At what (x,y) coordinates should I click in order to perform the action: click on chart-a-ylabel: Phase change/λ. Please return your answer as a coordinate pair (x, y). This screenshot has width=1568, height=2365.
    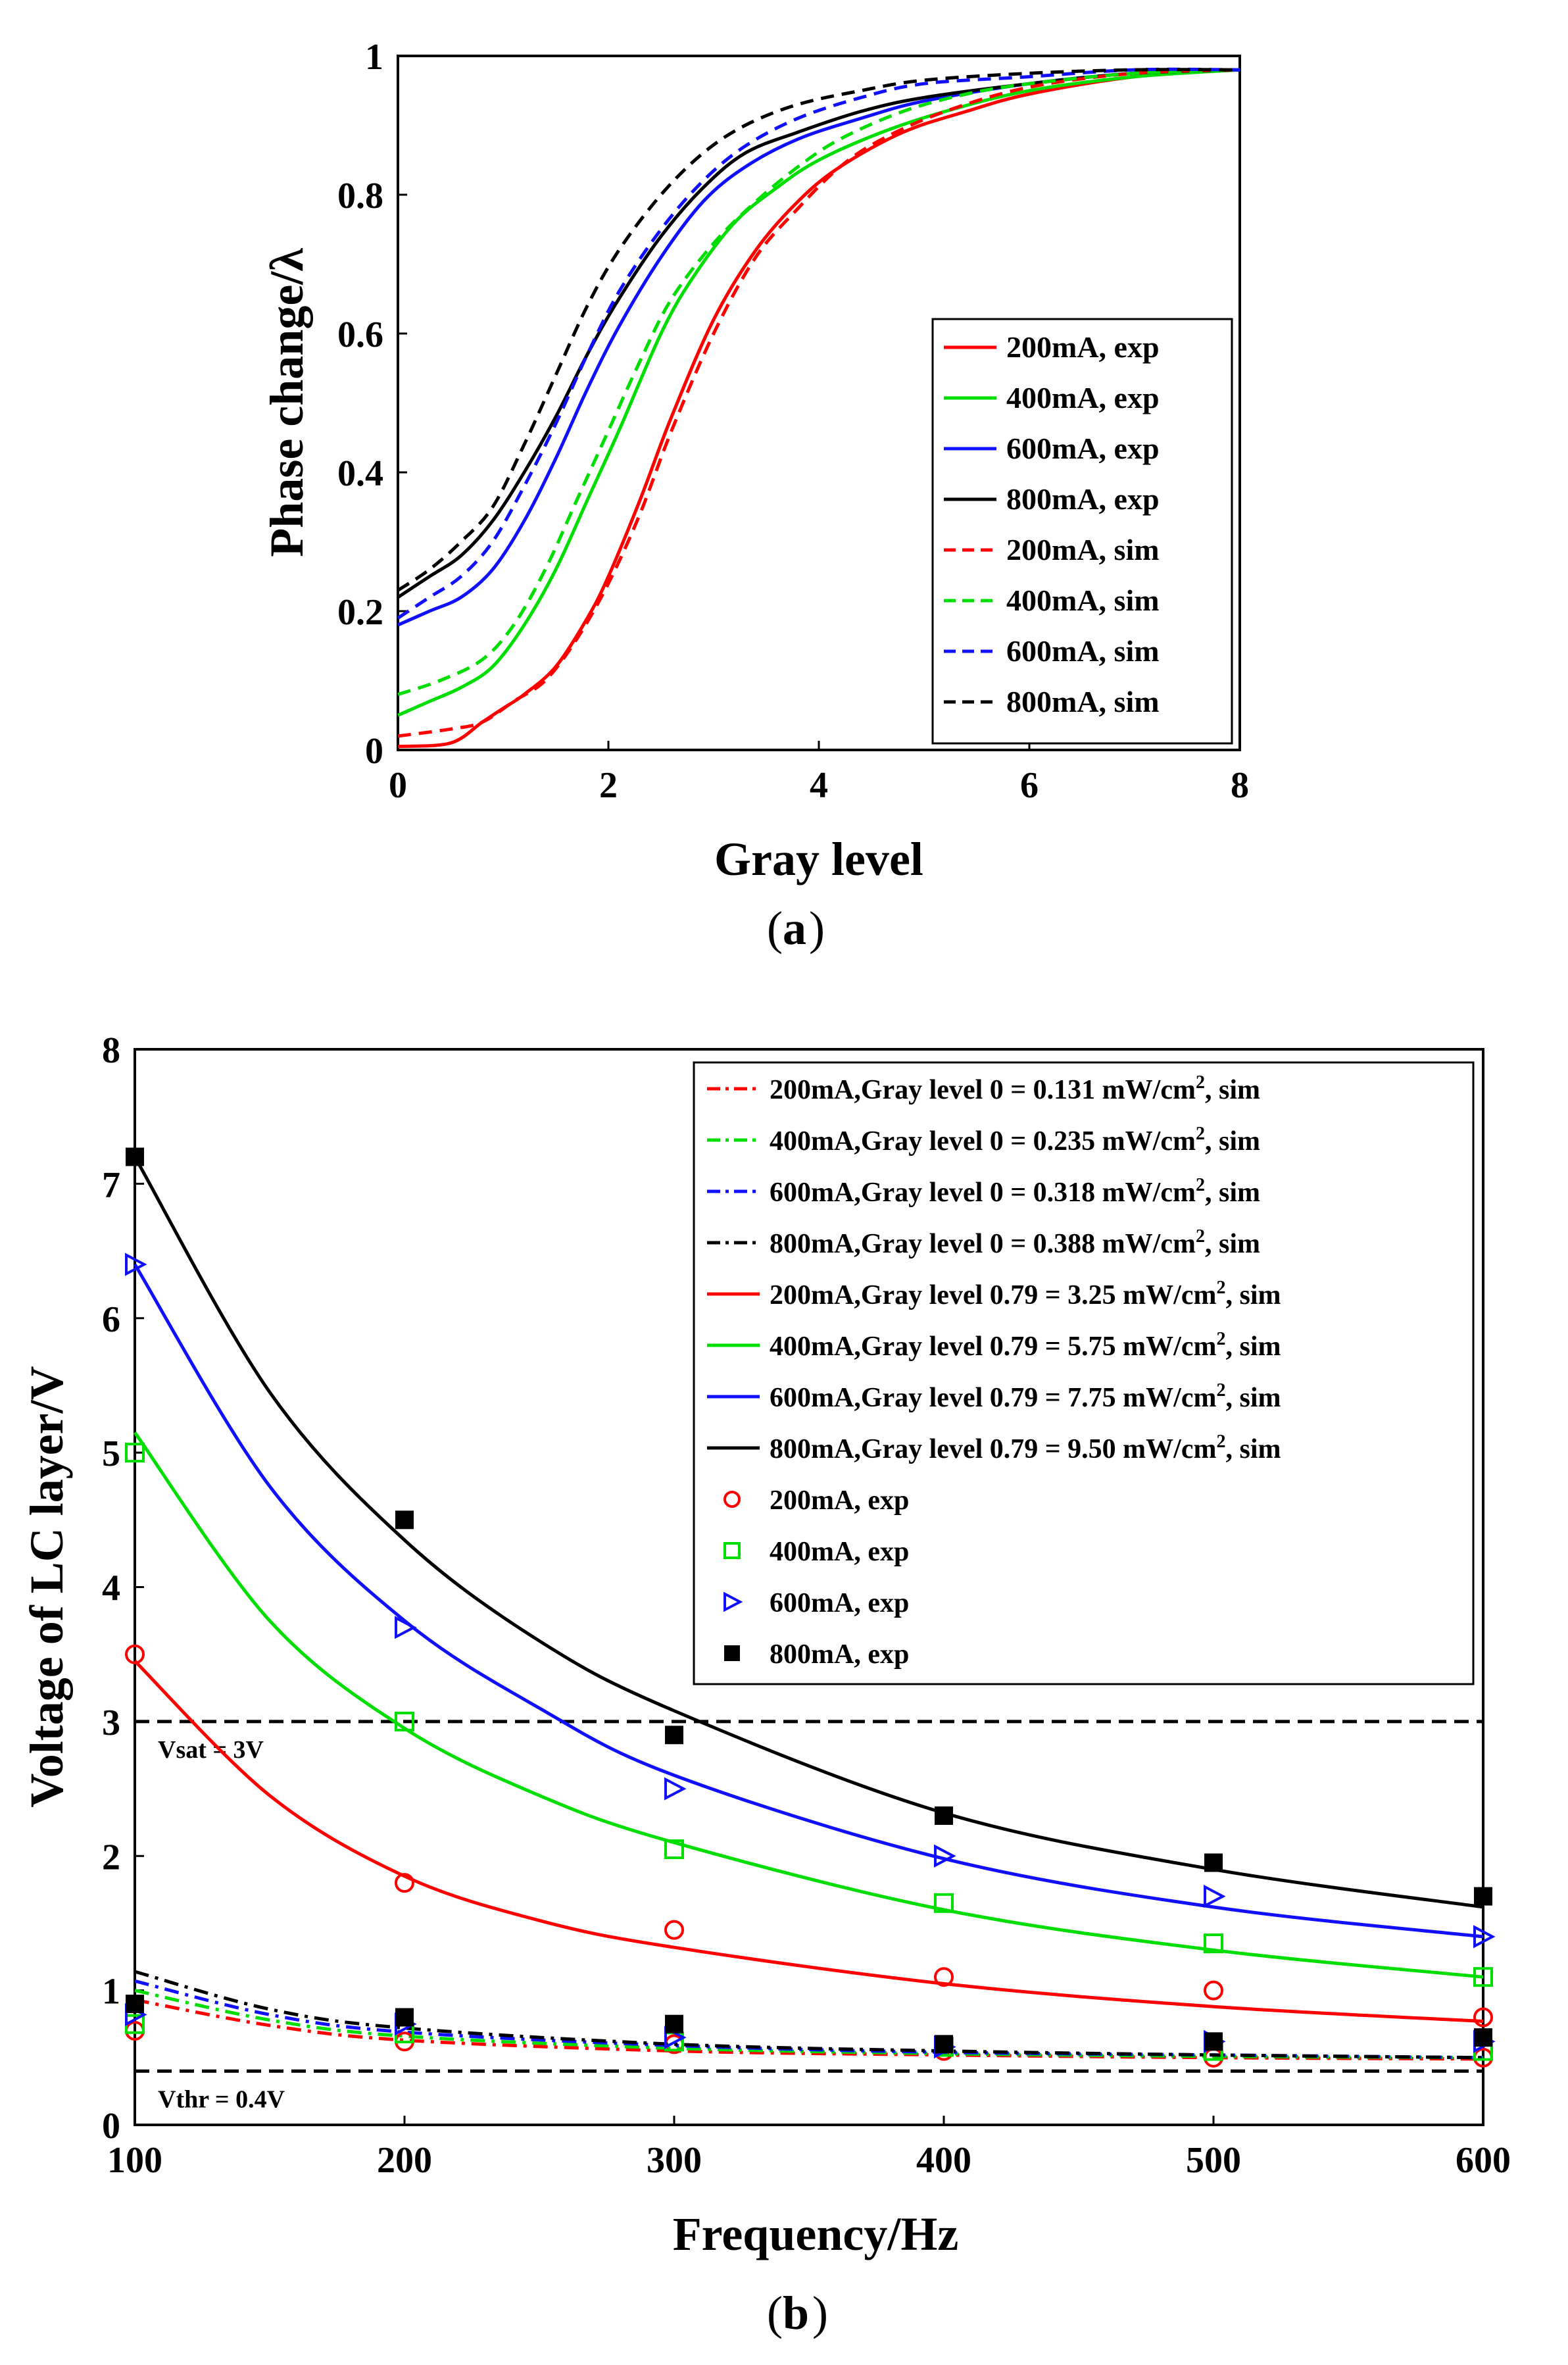
    Looking at the image, I should click on (287, 402).